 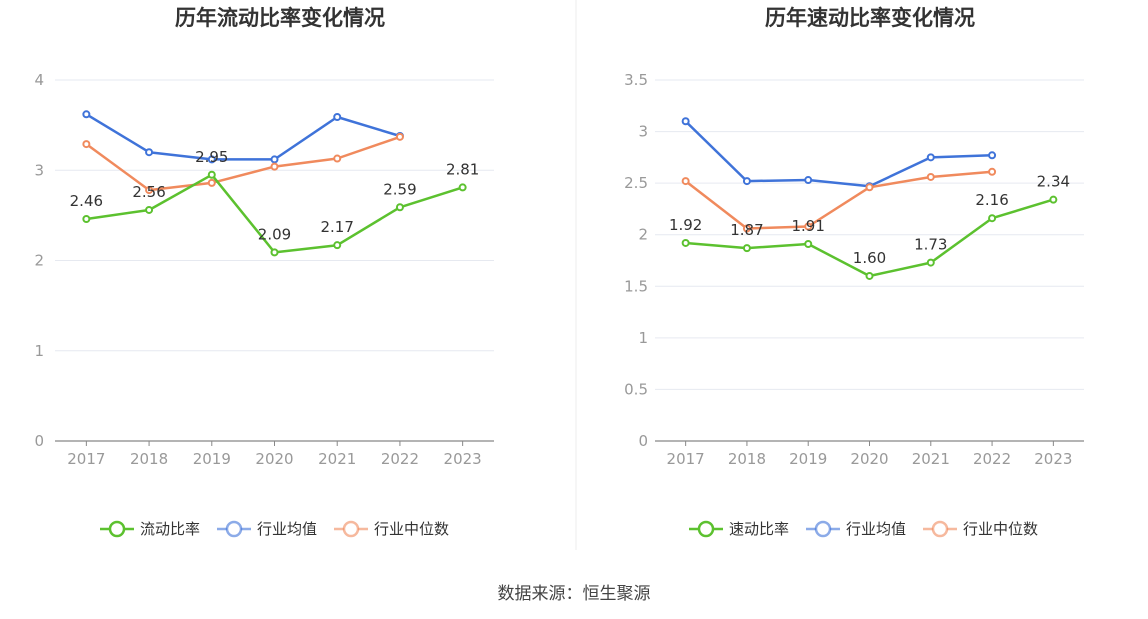 What do you see at coordinates (643, 441) in the screenshot?
I see `y-tick-label: 0` at bounding box center [643, 441].